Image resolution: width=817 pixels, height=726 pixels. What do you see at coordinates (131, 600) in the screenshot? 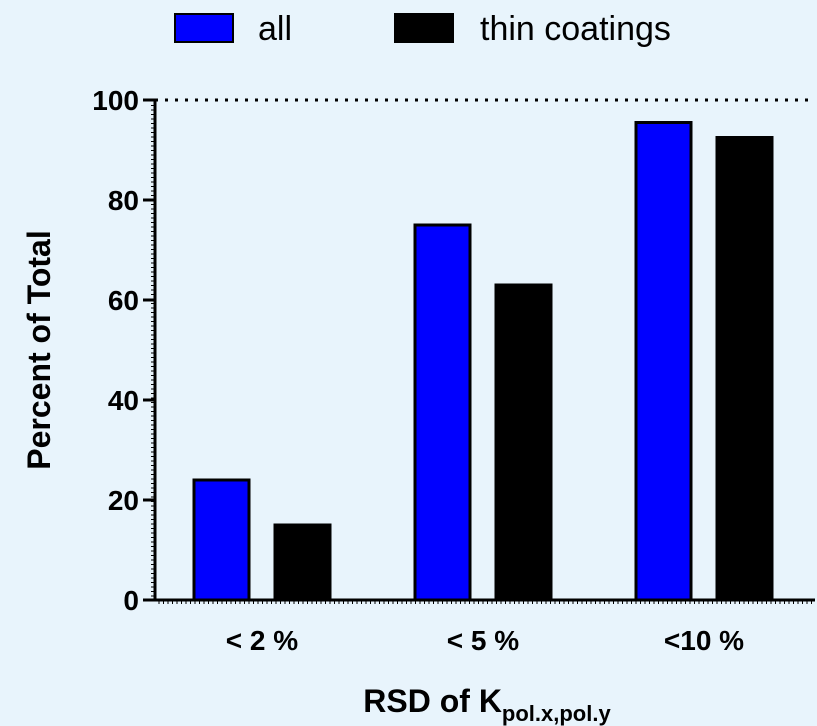
I see `y-tick-label-0: 0` at bounding box center [131, 600].